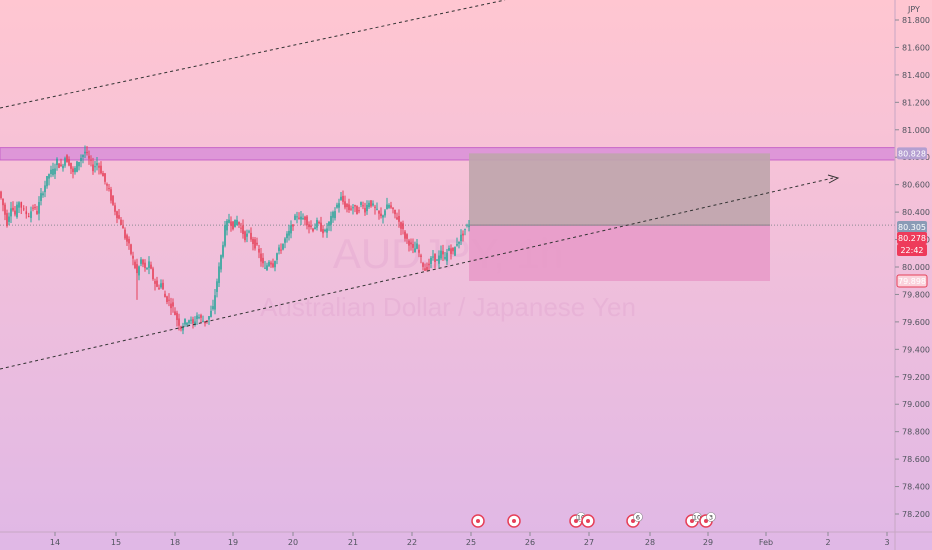 This screenshot has width=932, height=550. I want to click on price-tick-label: 78.400, so click(916, 487).